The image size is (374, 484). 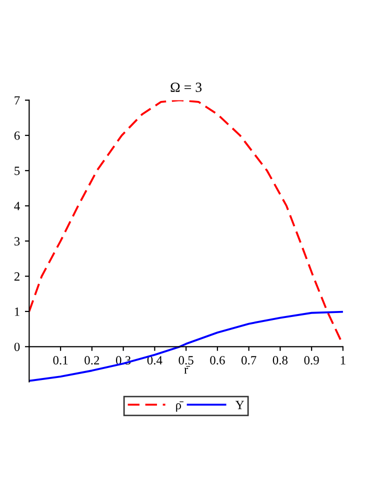 I want to click on y-tick-label: 3, so click(x=17, y=241).